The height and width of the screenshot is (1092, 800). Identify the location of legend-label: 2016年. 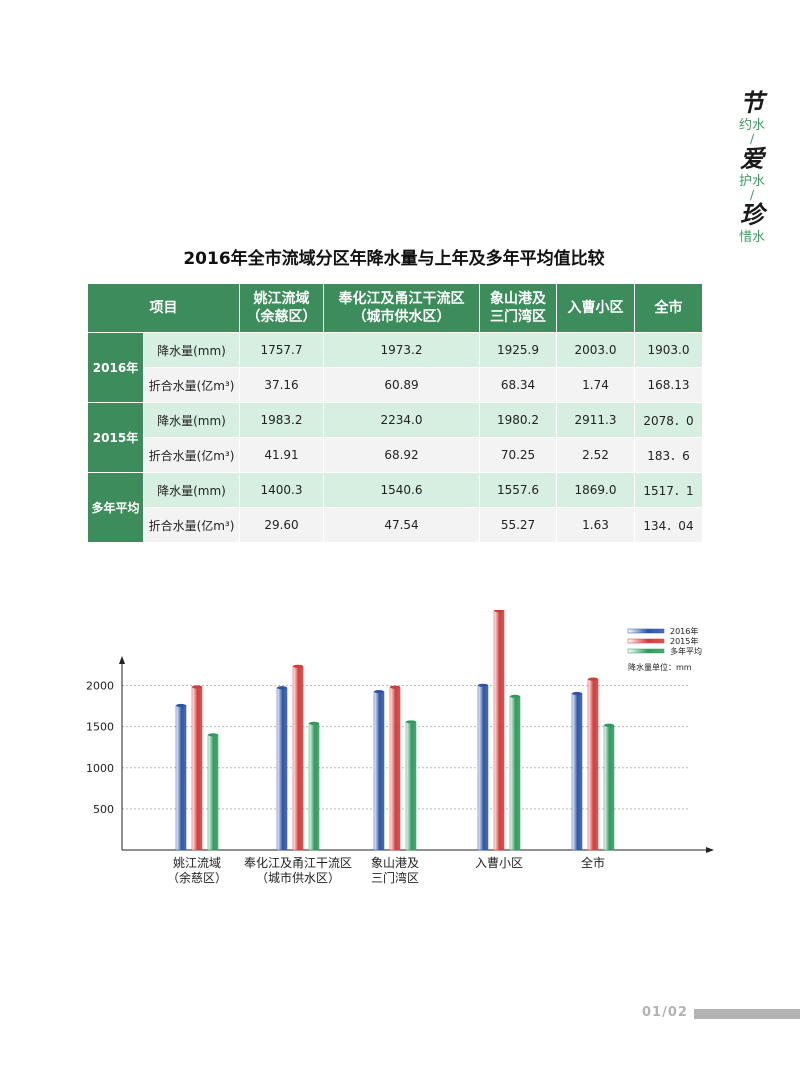
(684, 631).